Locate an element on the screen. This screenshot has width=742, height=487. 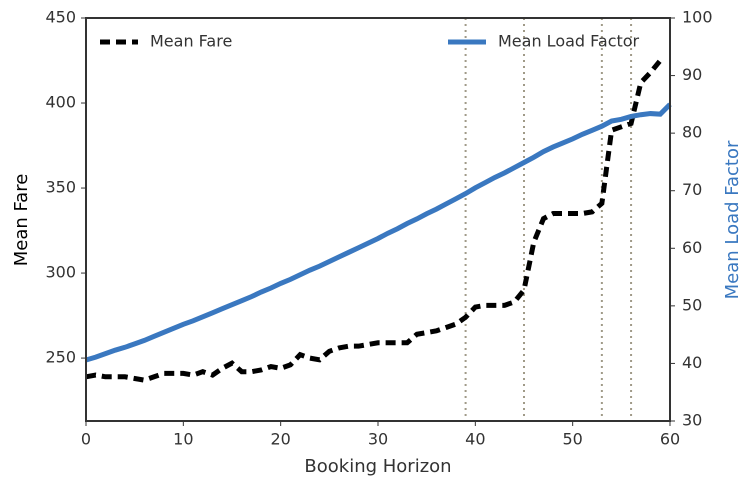
legend-label: Mean Load Factor is located at coordinates (569, 41).